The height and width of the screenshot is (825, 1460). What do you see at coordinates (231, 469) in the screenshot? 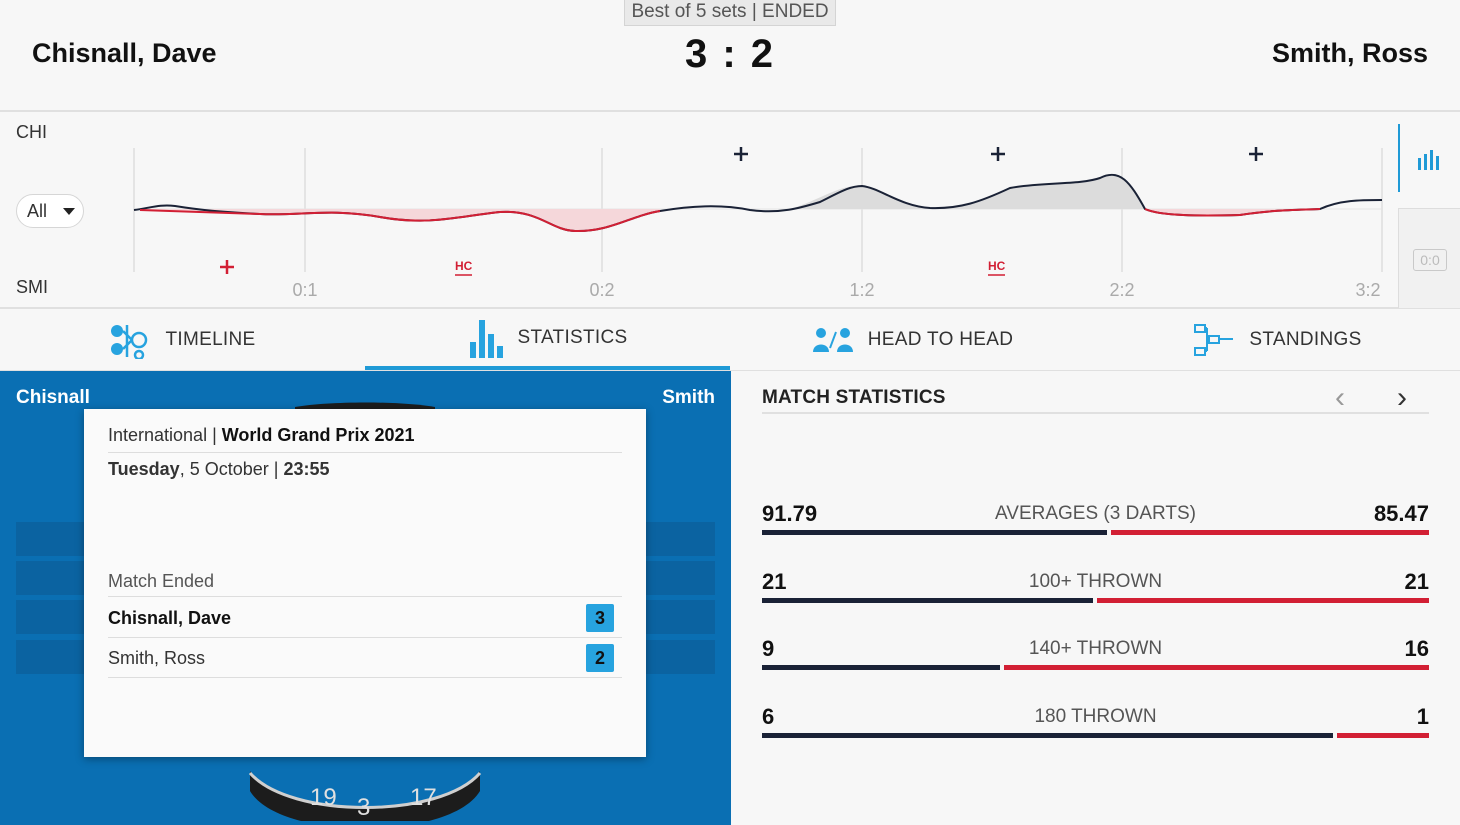
I see `match-date: , 5 October |` at bounding box center [231, 469].